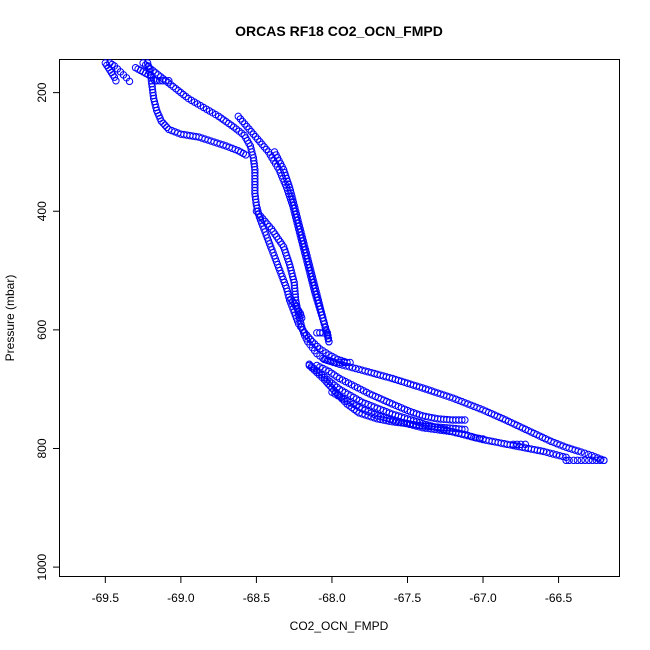  What do you see at coordinates (332, 598) in the screenshot?
I see `x-tick-label: -68.0` at bounding box center [332, 598].